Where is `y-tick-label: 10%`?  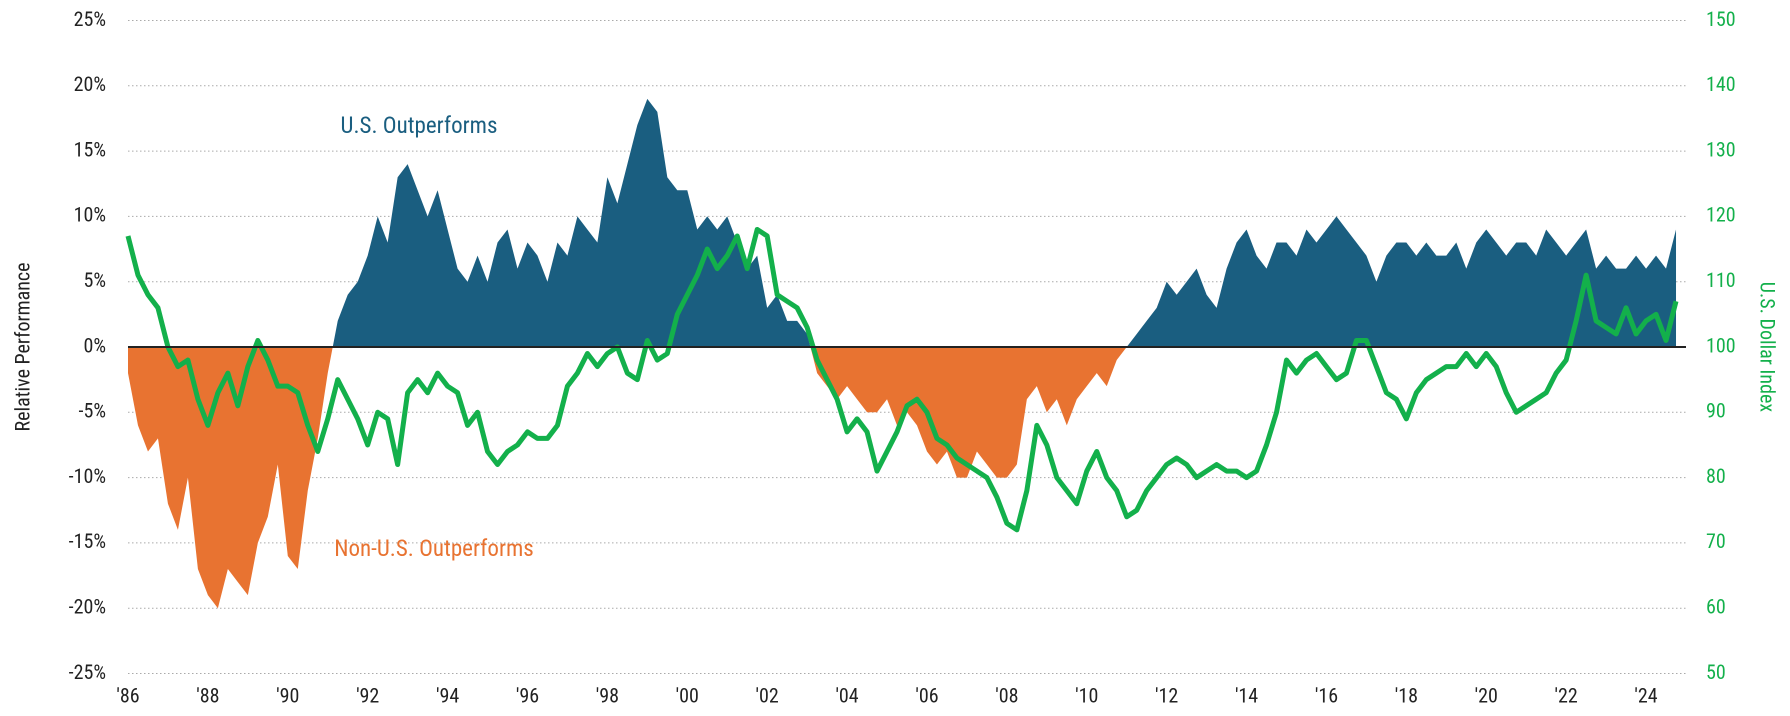 y-tick-label: 10% is located at coordinates (90, 215).